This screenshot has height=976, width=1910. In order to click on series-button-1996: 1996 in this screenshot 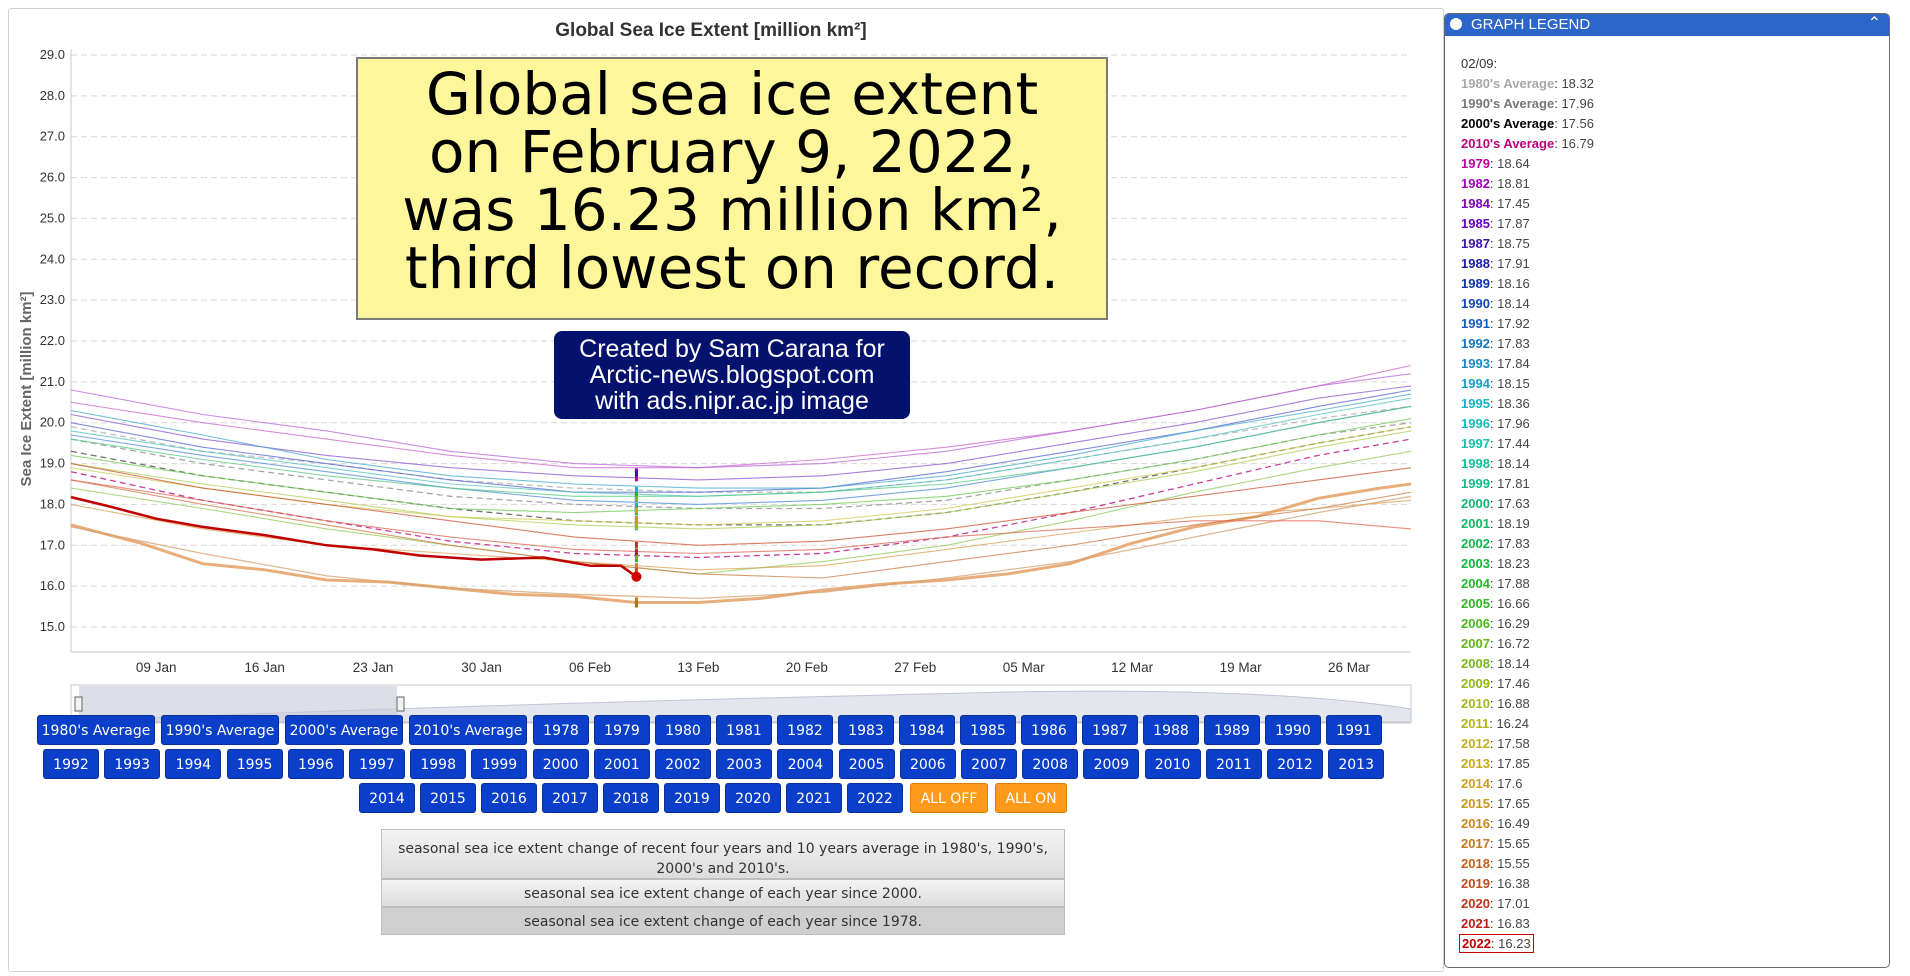, I will do `click(315, 764)`.